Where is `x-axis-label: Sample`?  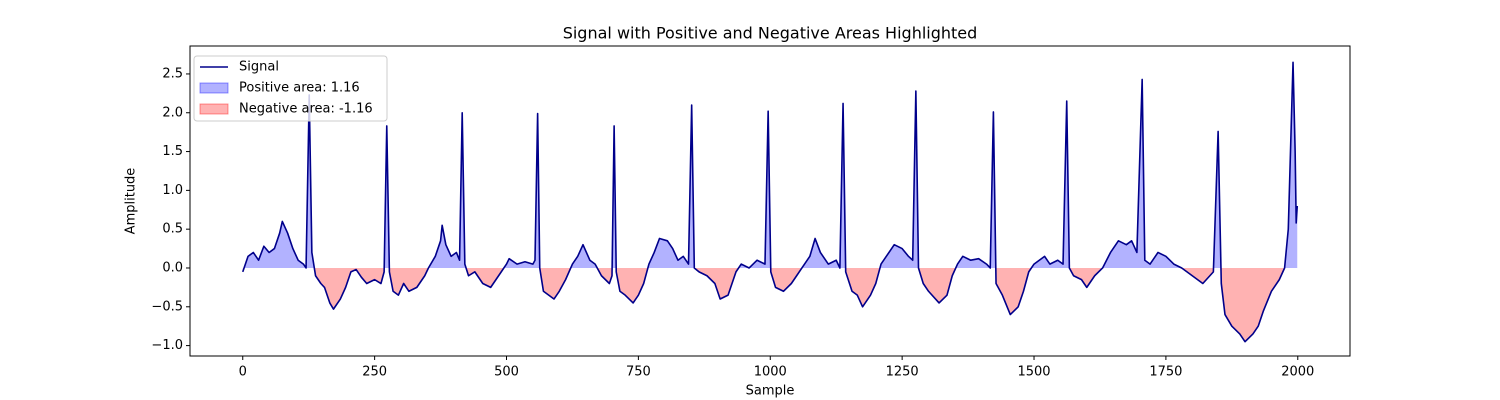 x-axis-label: Sample is located at coordinates (770, 391).